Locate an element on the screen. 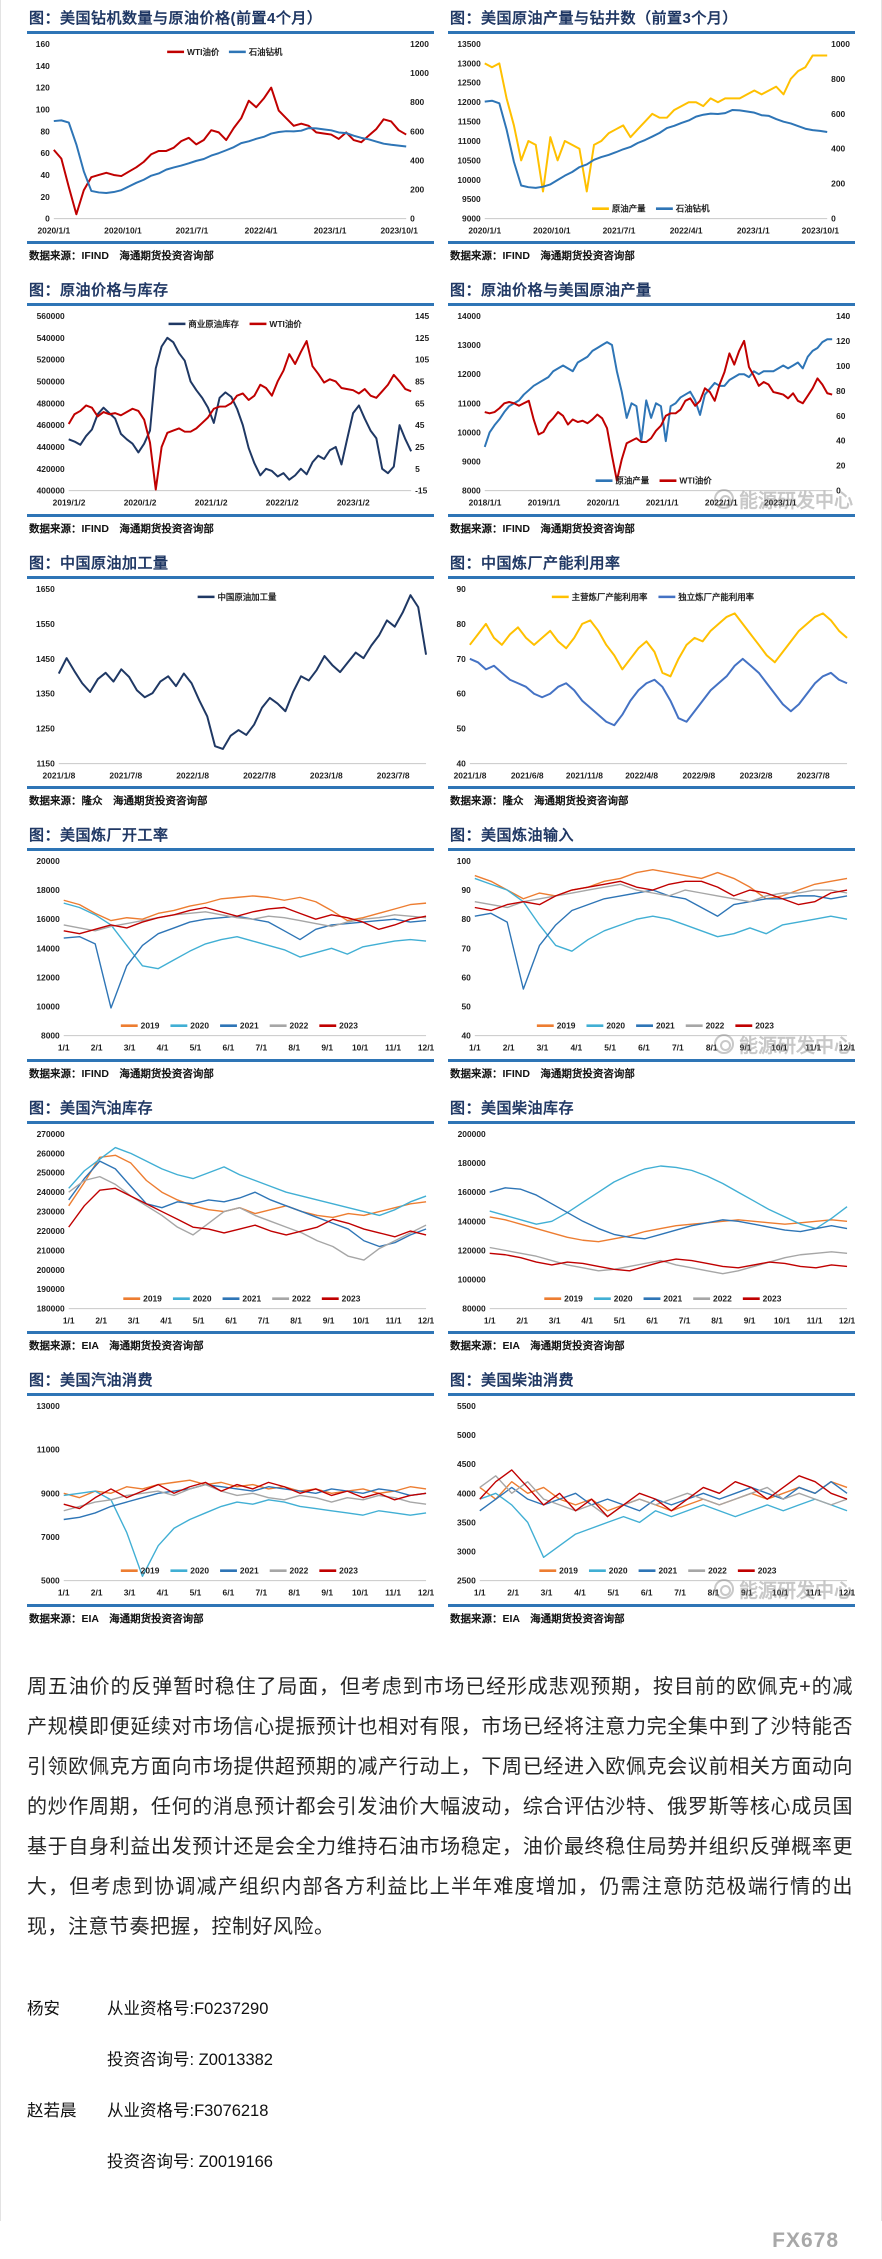 The image size is (882, 2259). svg-text: 8000 is located at coordinates (50, 1036).